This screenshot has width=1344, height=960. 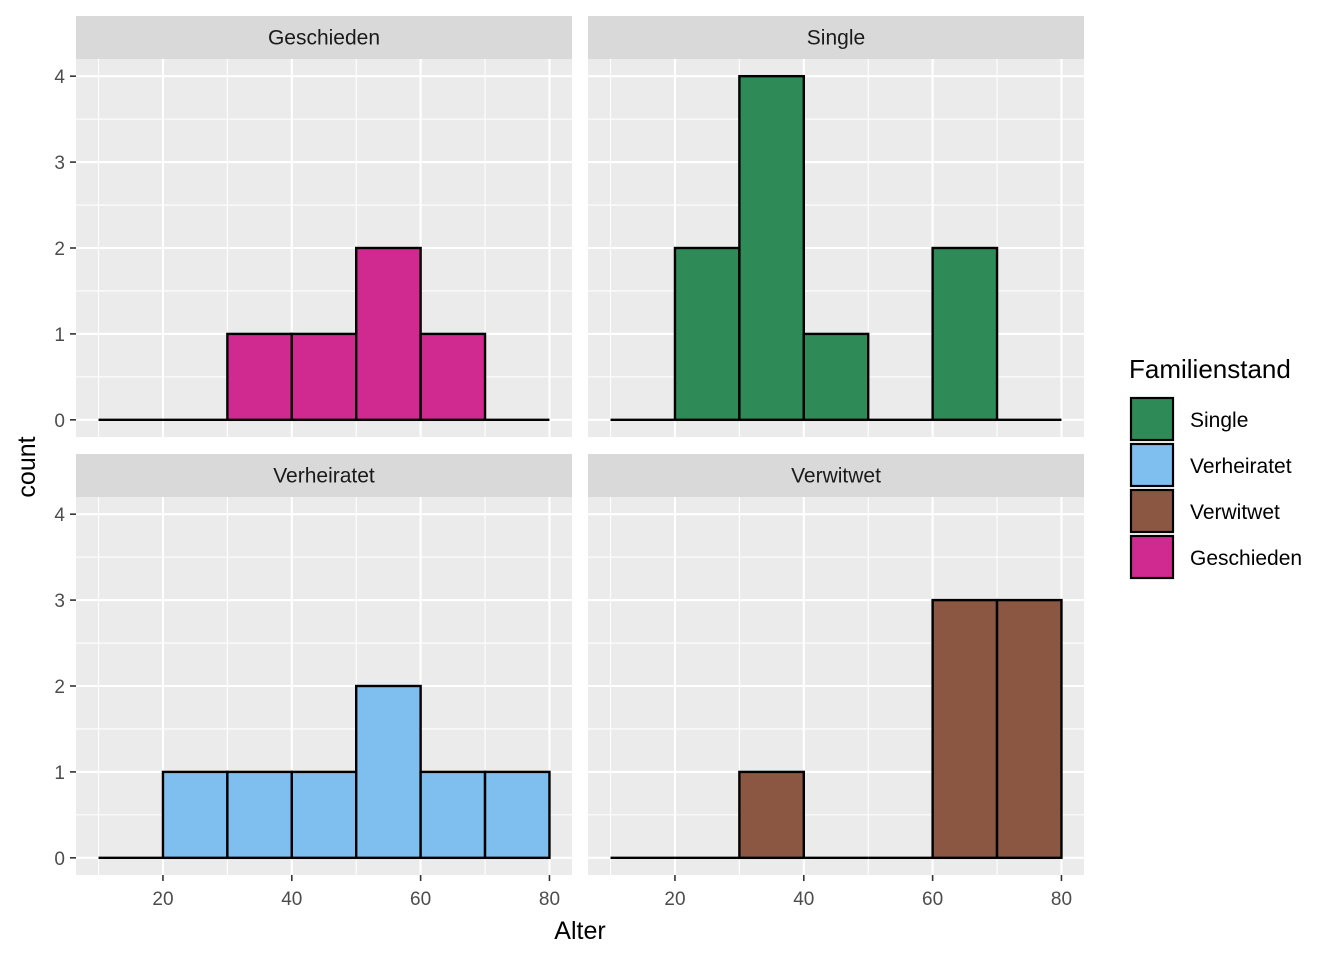 I want to click on legend-label-verwitwet: Verwitwet, so click(x=1235, y=512).